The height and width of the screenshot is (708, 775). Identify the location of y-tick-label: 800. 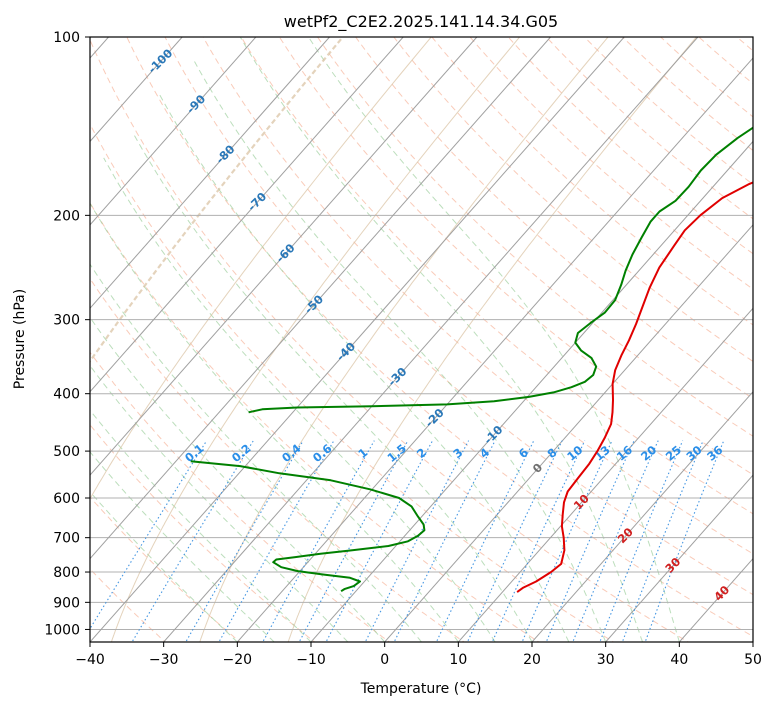
(66, 573).